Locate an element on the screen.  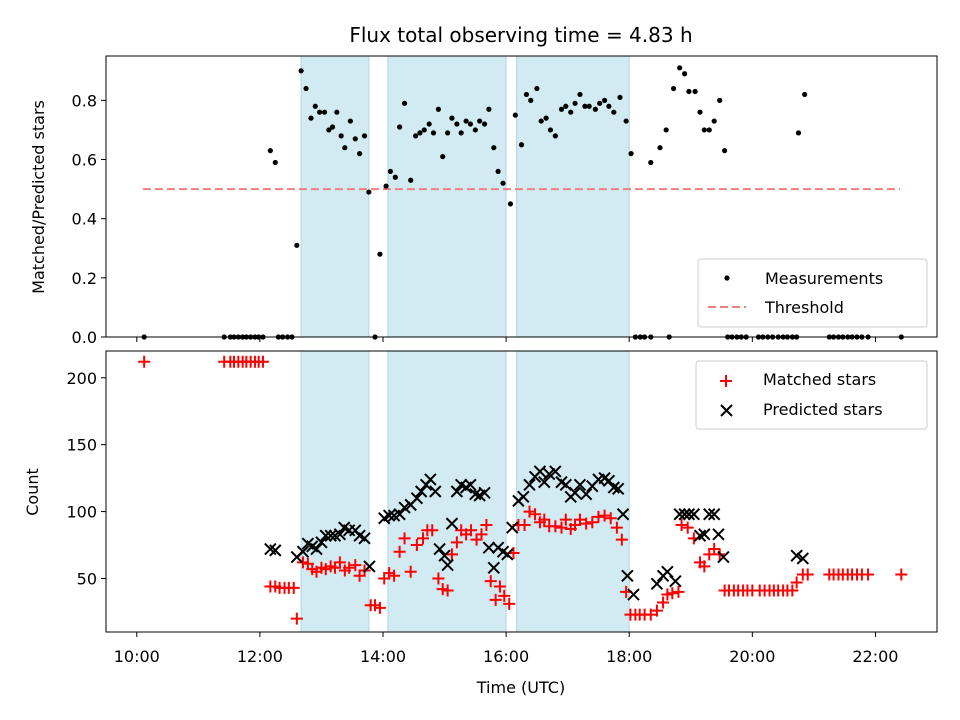
y-tick-label: 0.0 is located at coordinates (84, 337).